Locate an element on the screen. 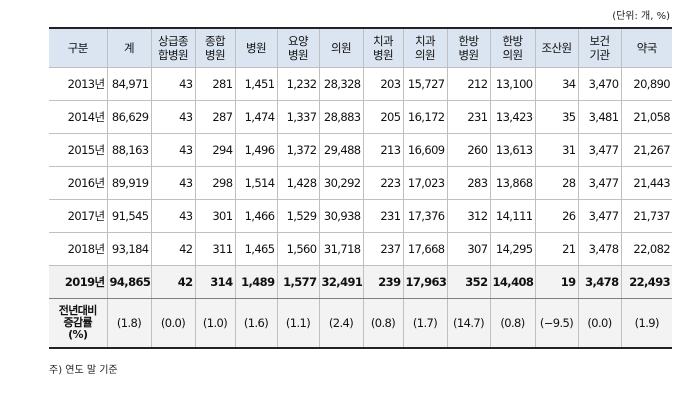 The height and width of the screenshot is (403, 680). value-cell: 298 is located at coordinates (215, 183).